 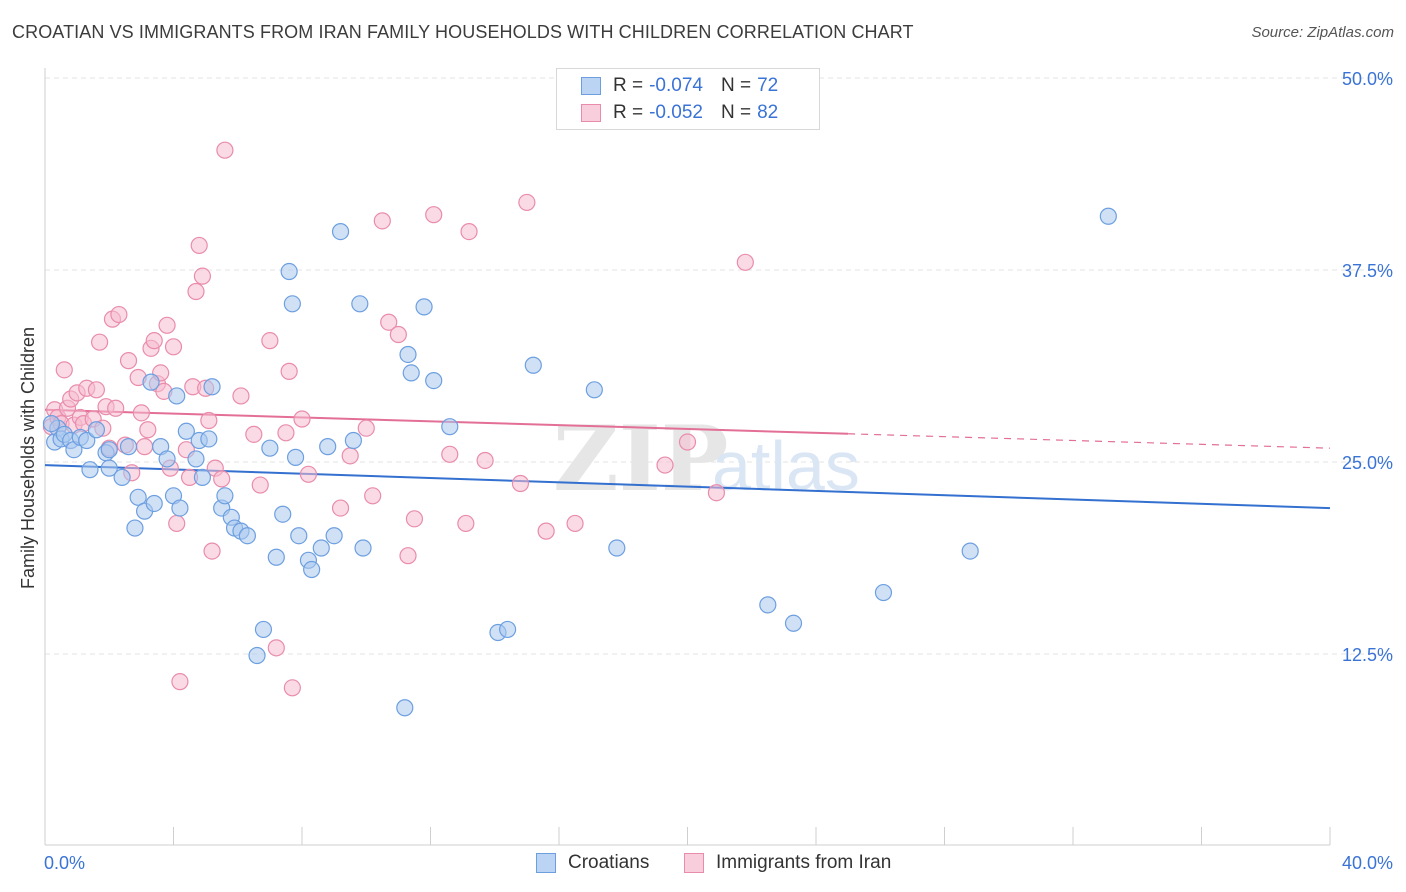 I want to click on legend-n-value: 72, so click(x=768, y=85).